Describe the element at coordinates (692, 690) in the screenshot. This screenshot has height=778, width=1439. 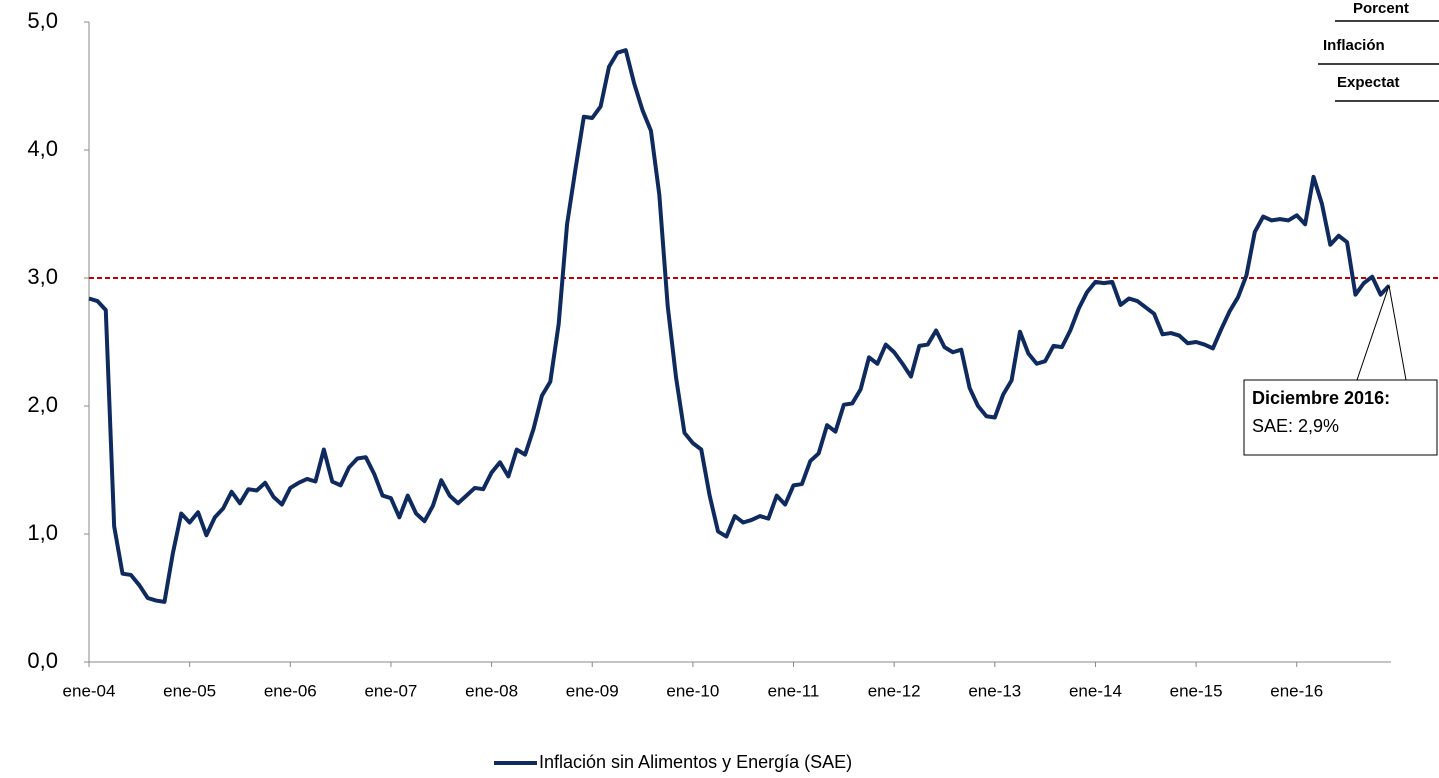
I see `x-tick-label: ene-10` at that location.